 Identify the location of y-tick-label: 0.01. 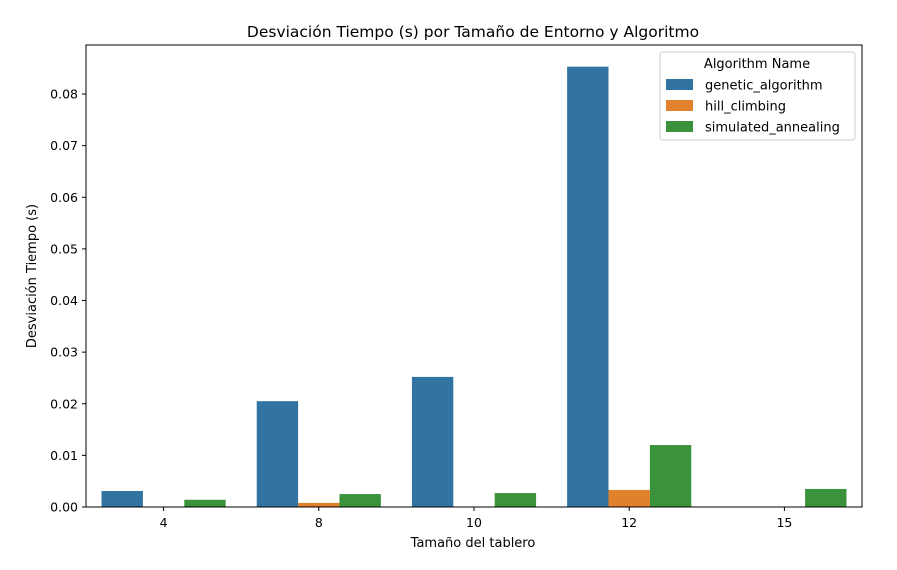
(64, 455).